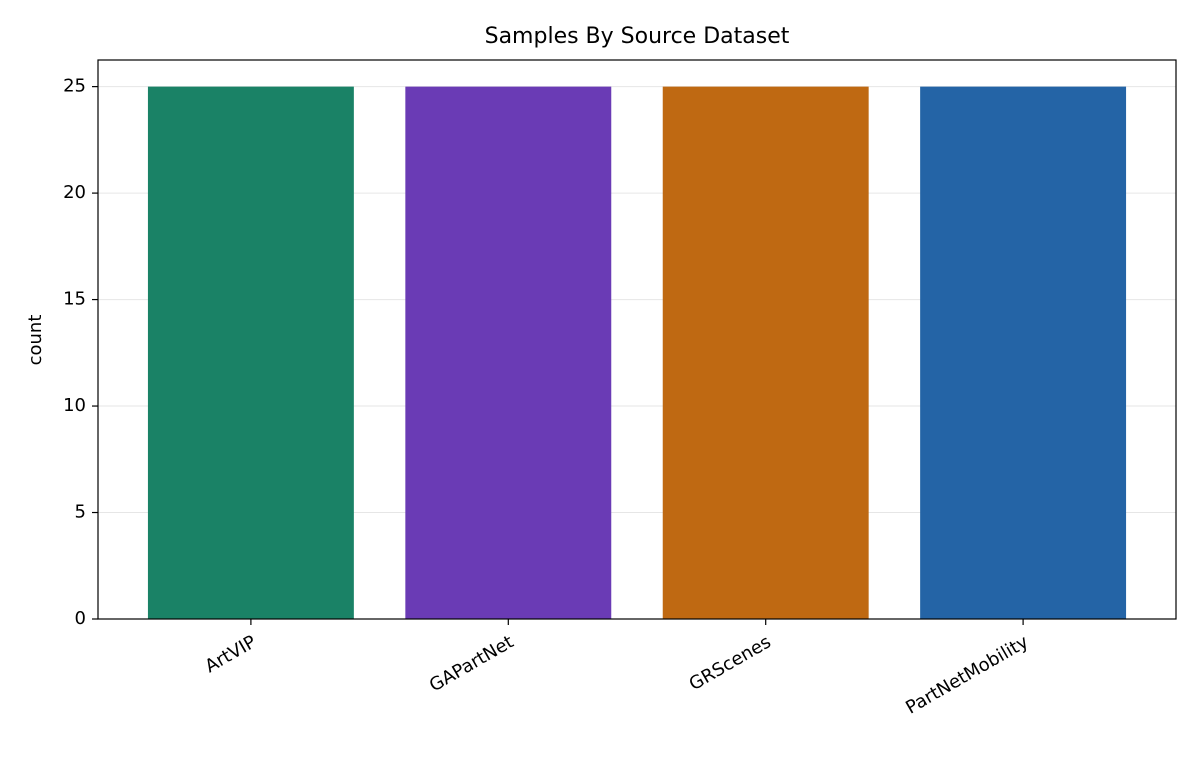 The width and height of the screenshot is (1200, 768). What do you see at coordinates (74, 86) in the screenshot?
I see `y-tick-label: 25` at bounding box center [74, 86].